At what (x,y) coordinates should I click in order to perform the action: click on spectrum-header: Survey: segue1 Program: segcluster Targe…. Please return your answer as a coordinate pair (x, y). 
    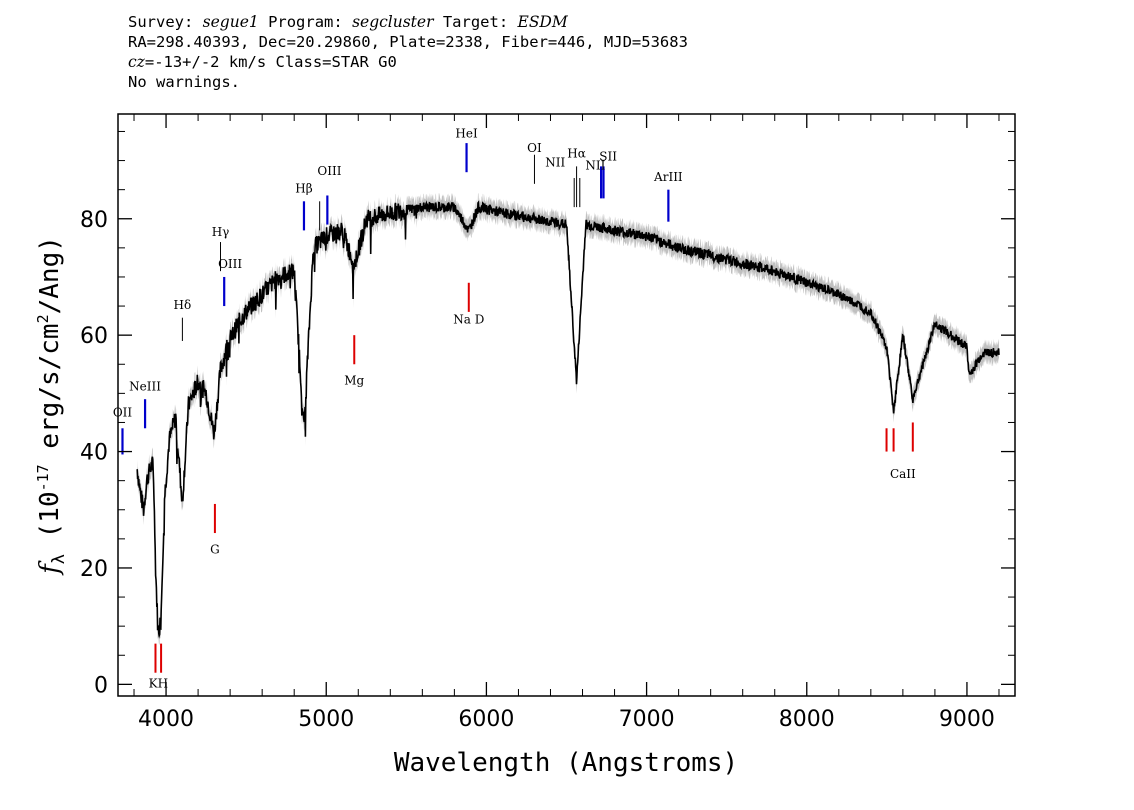
    Looking at the image, I should click on (408, 52).